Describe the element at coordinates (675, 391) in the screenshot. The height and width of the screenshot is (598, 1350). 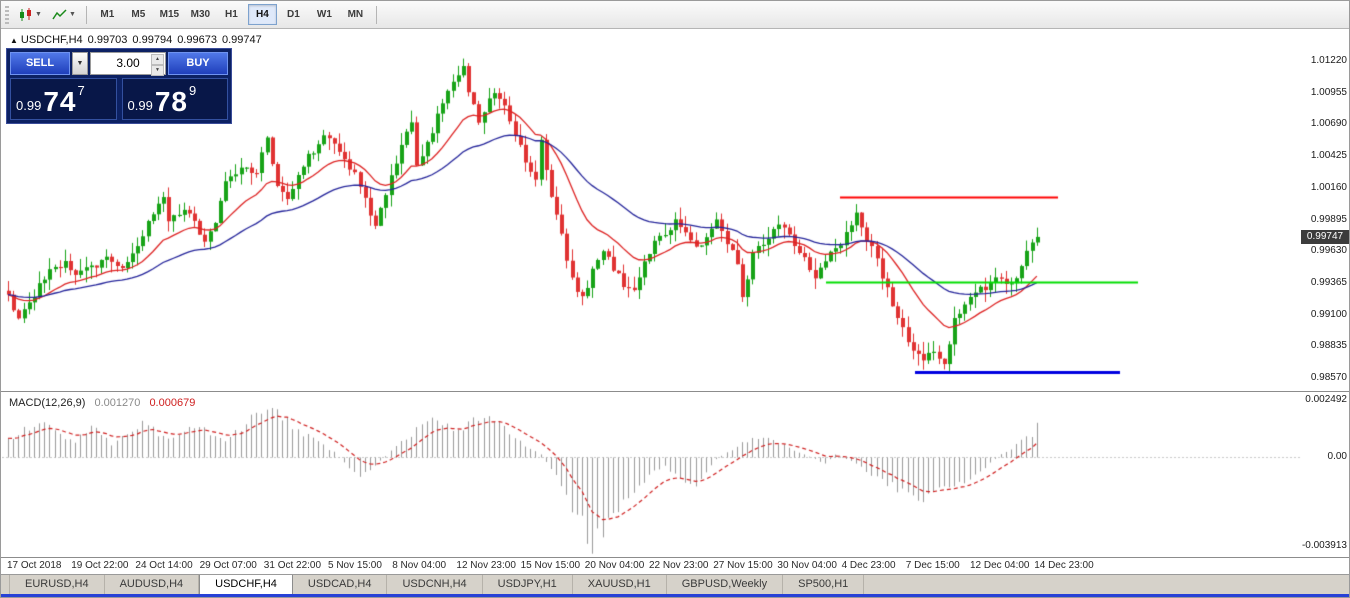
I see `pane-divider` at that location.